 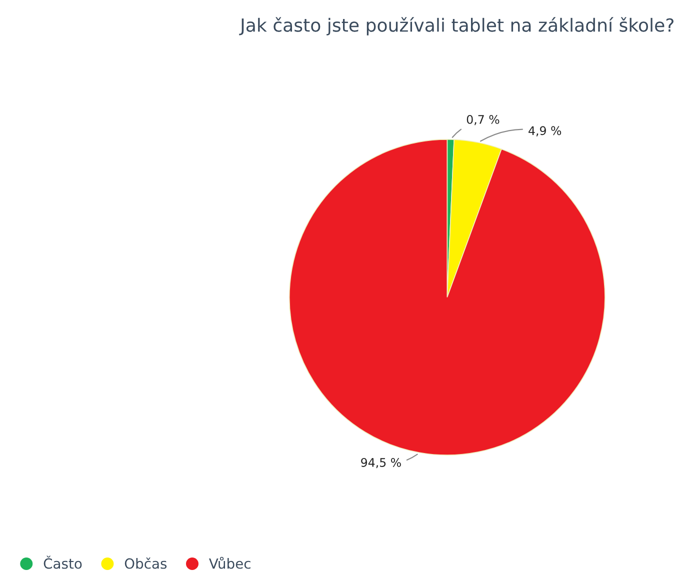 I want to click on data-label: 4,9 %, so click(x=545, y=131).